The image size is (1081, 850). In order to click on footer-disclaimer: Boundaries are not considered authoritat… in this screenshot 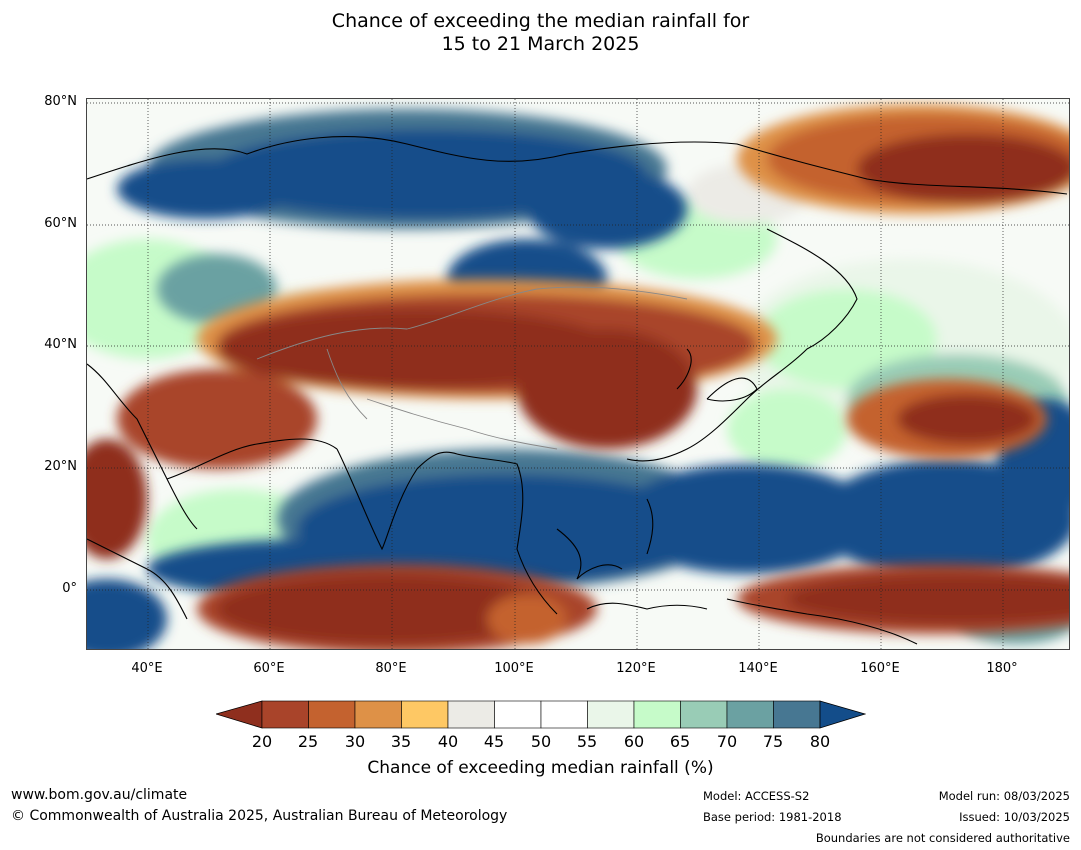, I will do `click(942, 838)`.